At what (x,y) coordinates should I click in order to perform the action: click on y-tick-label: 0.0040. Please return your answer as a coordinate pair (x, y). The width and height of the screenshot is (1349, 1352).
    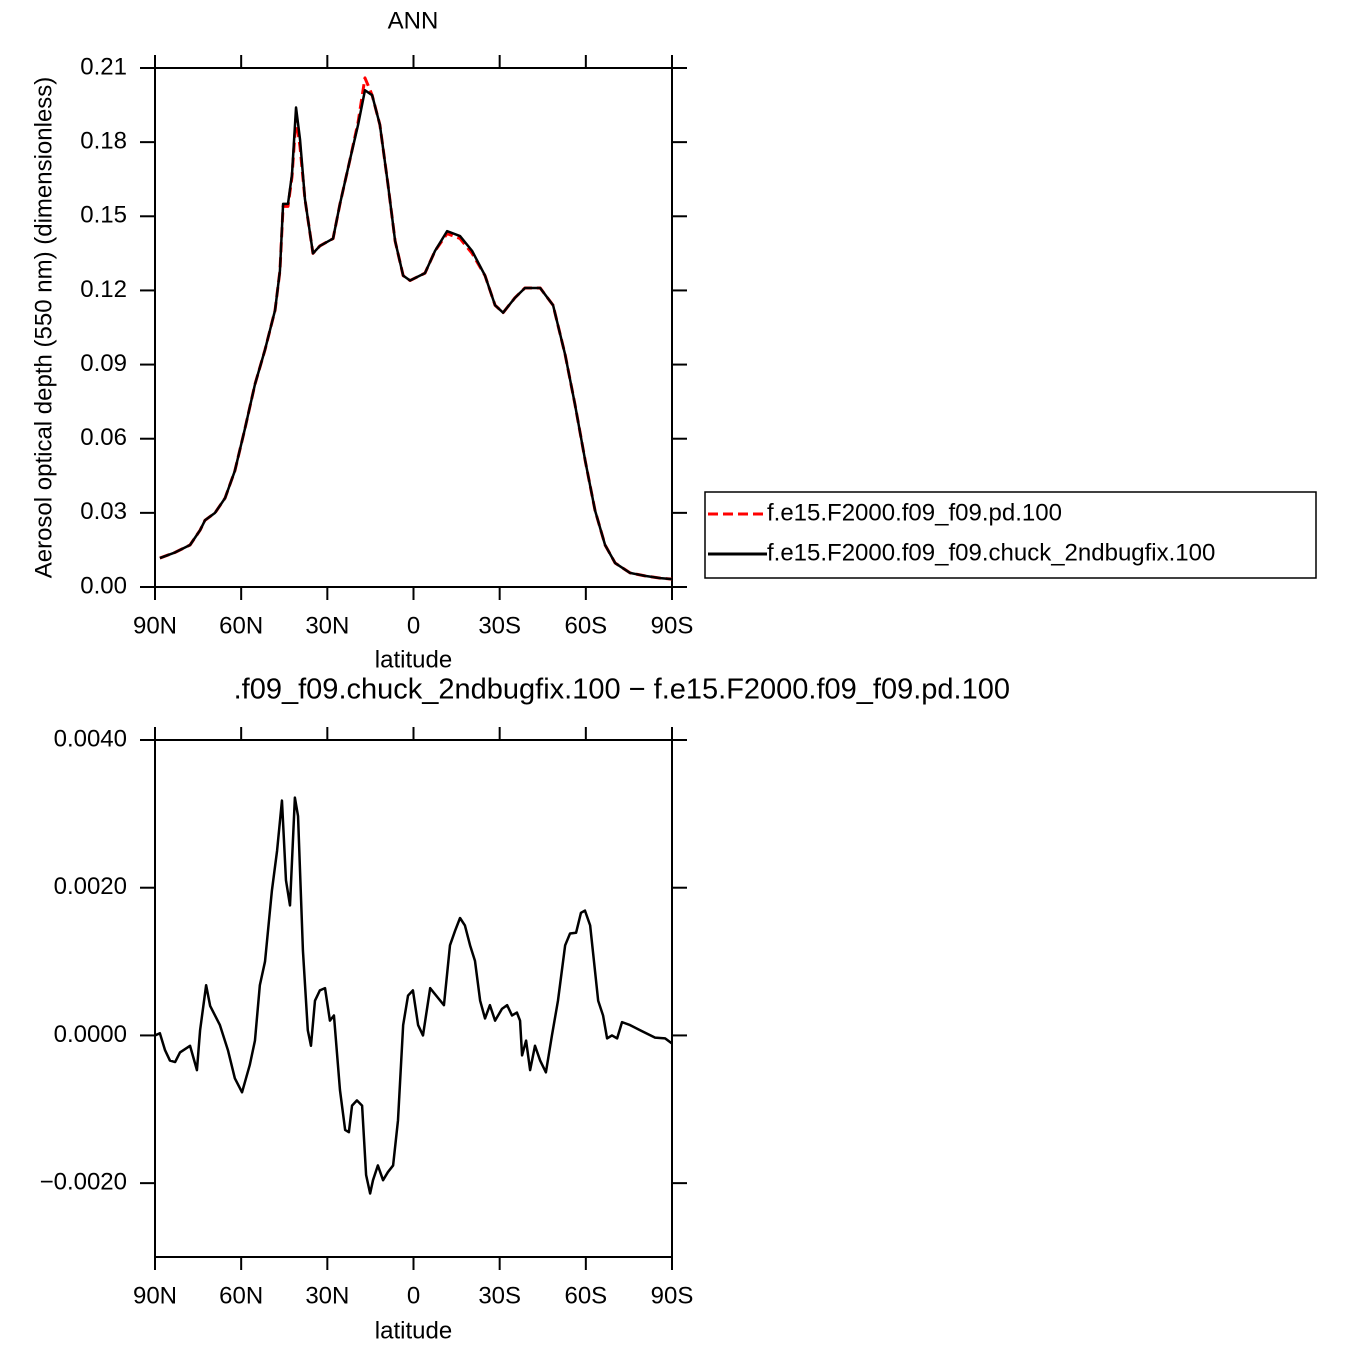
    Looking at the image, I should click on (90, 738).